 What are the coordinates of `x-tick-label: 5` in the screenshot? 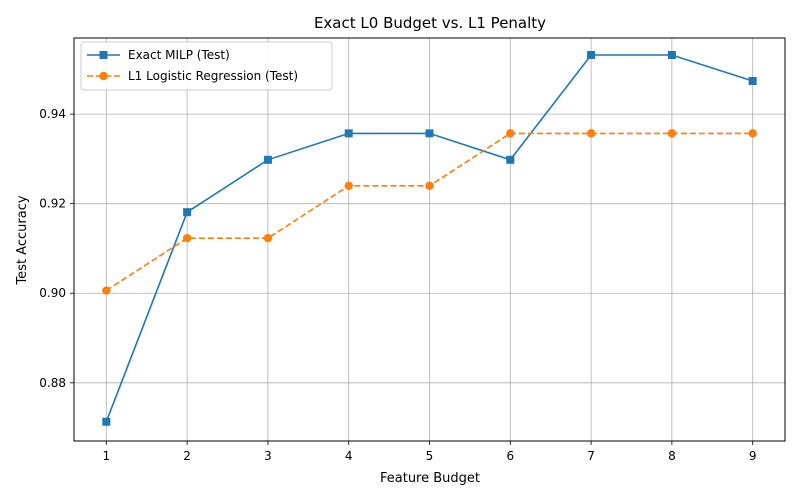 It's located at (430, 456).